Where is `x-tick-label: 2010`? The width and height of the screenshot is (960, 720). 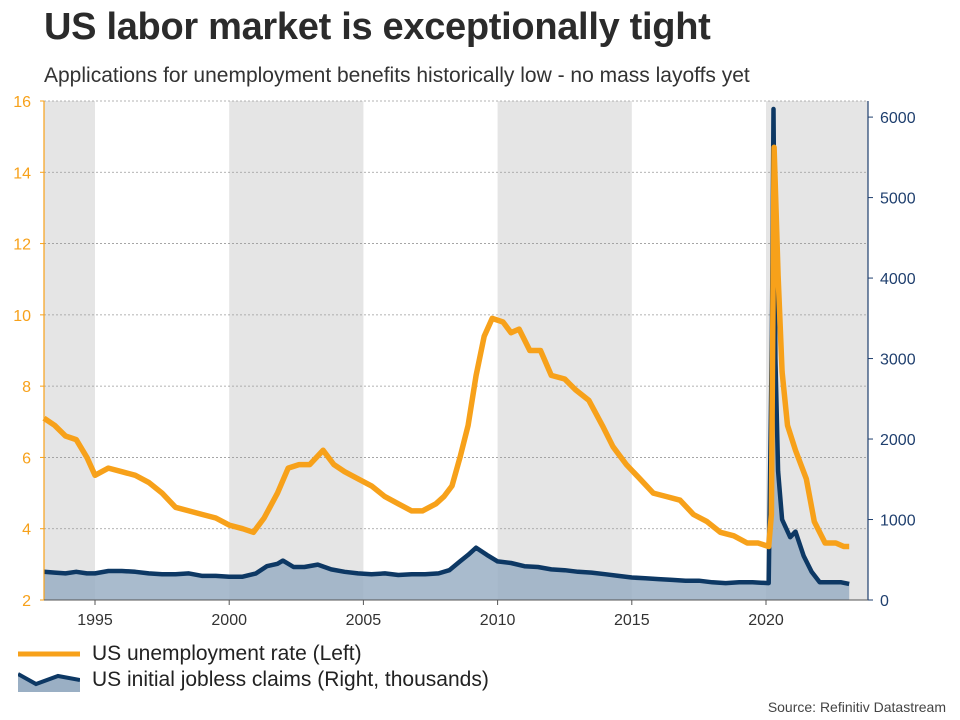 x-tick-label: 2010 is located at coordinates (498, 620).